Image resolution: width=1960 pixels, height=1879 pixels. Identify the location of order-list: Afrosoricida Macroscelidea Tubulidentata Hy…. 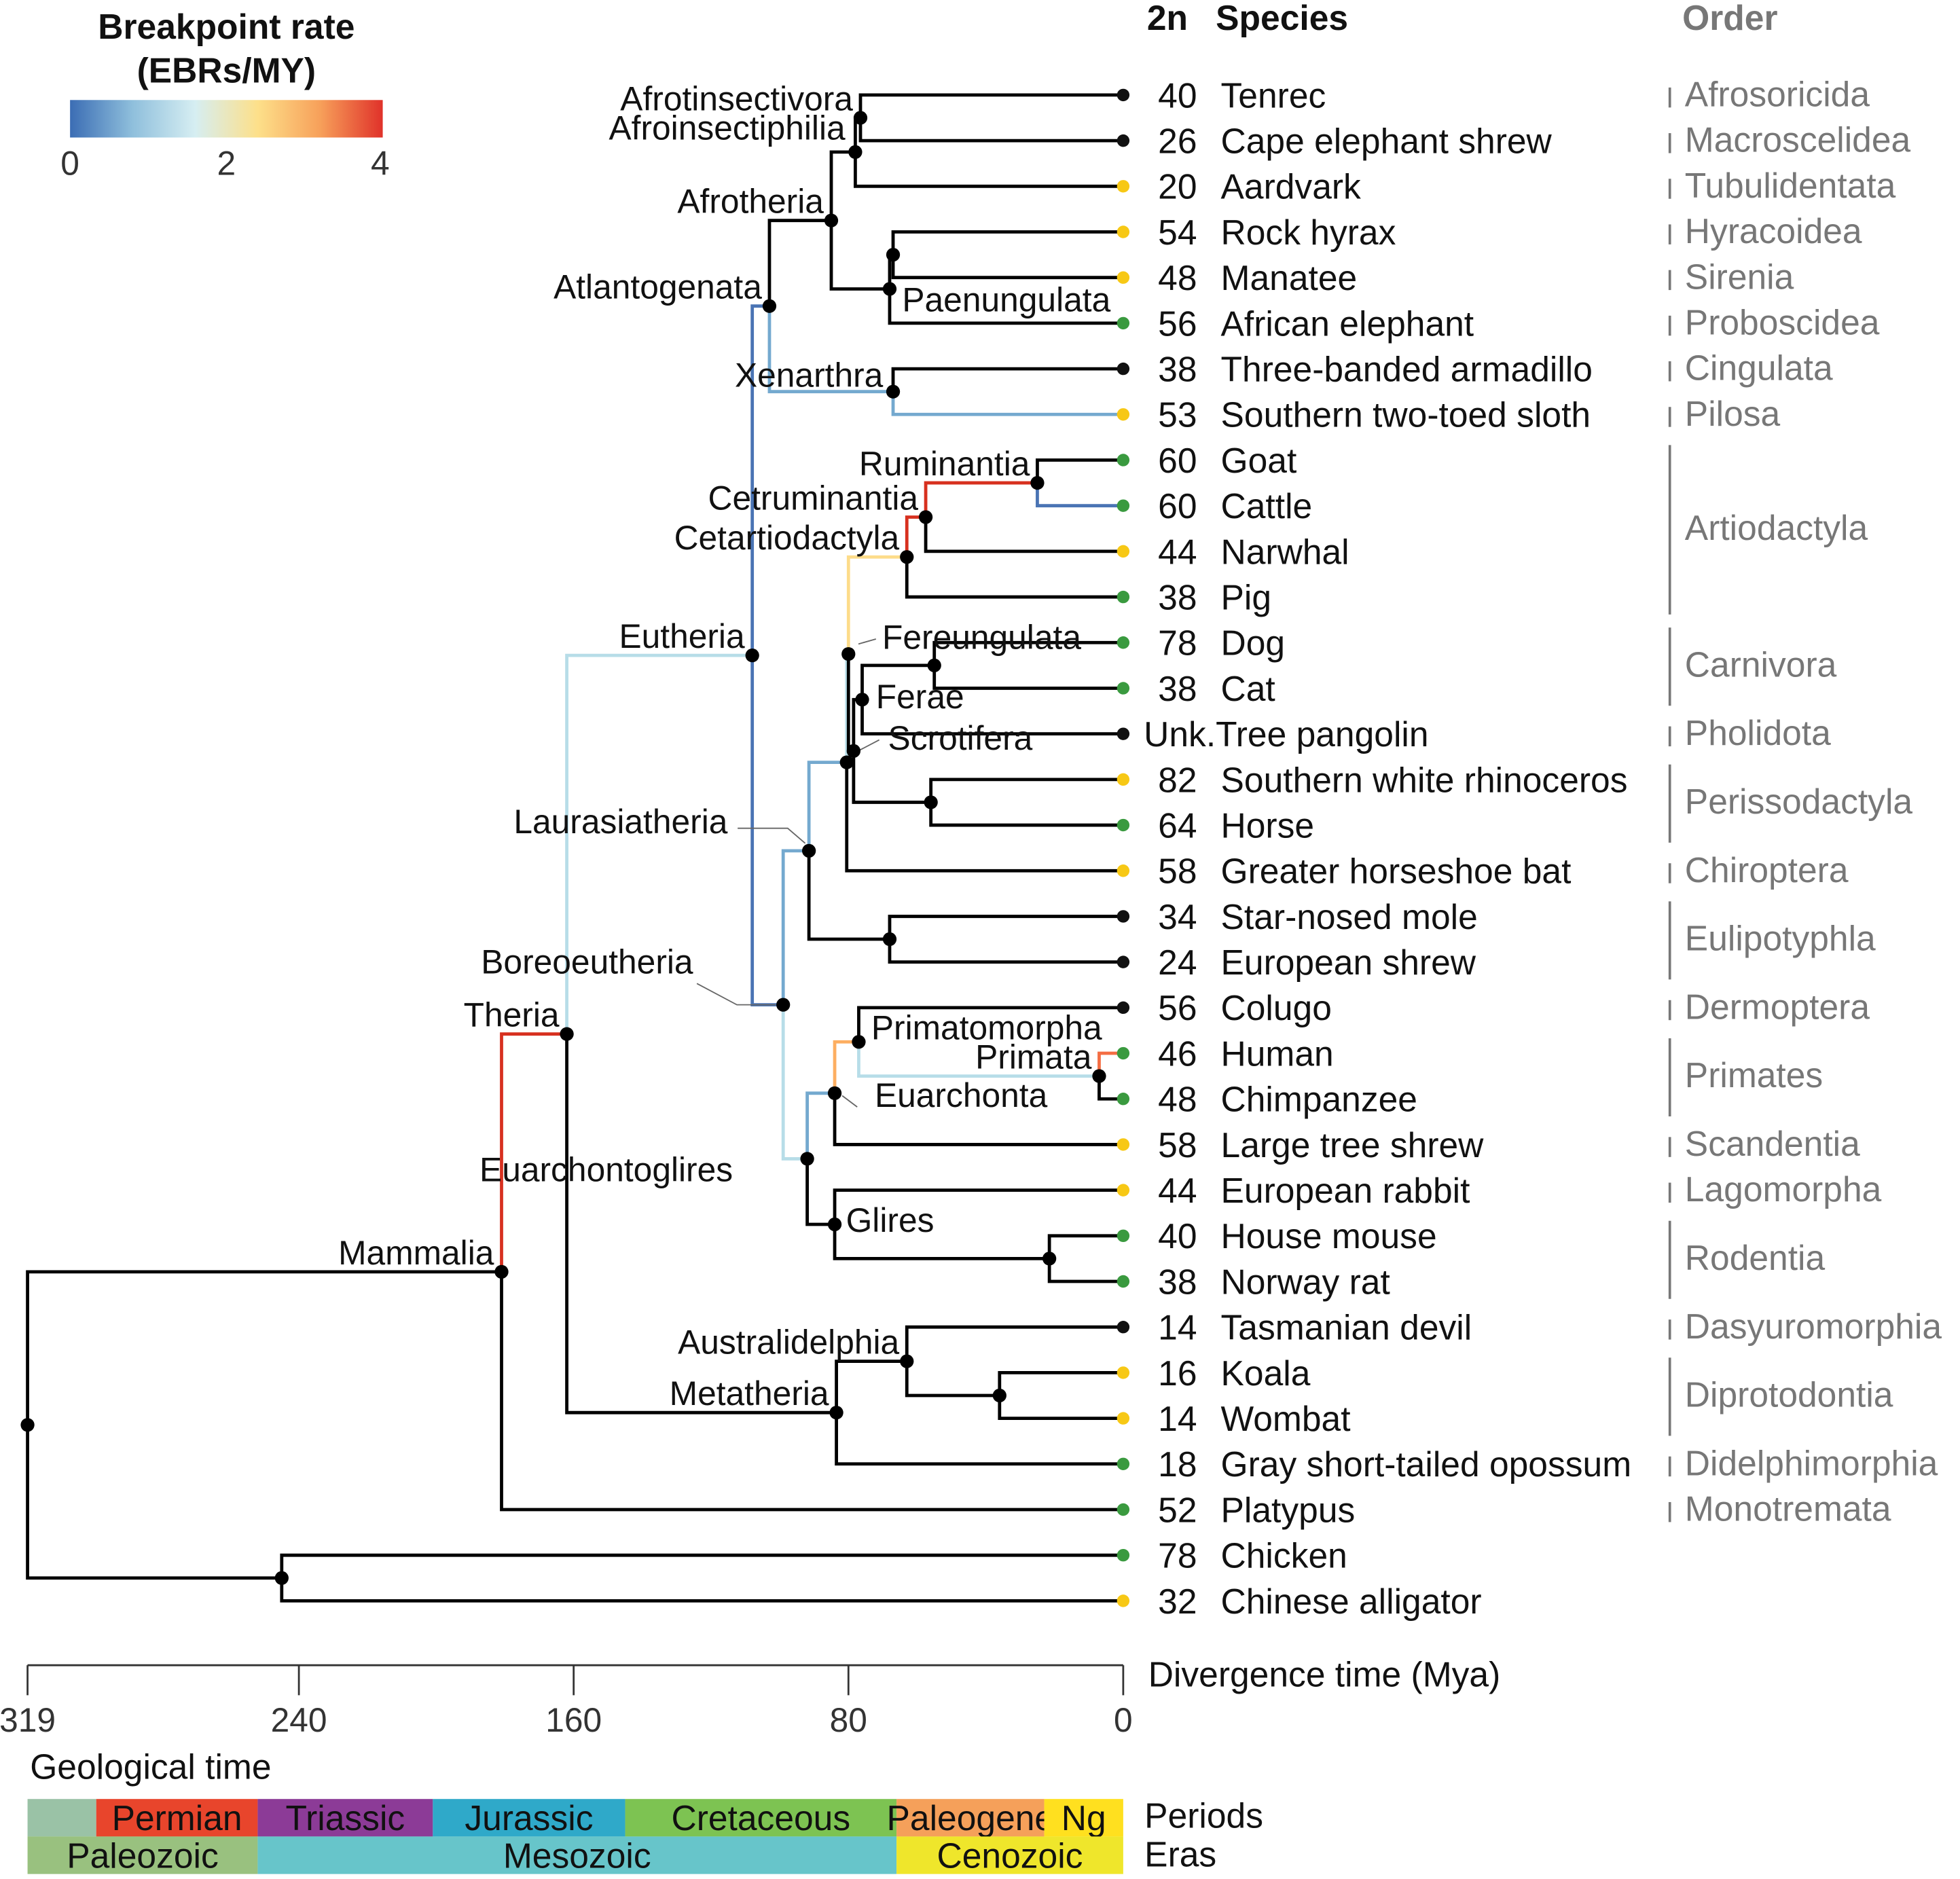
(1805, 802).